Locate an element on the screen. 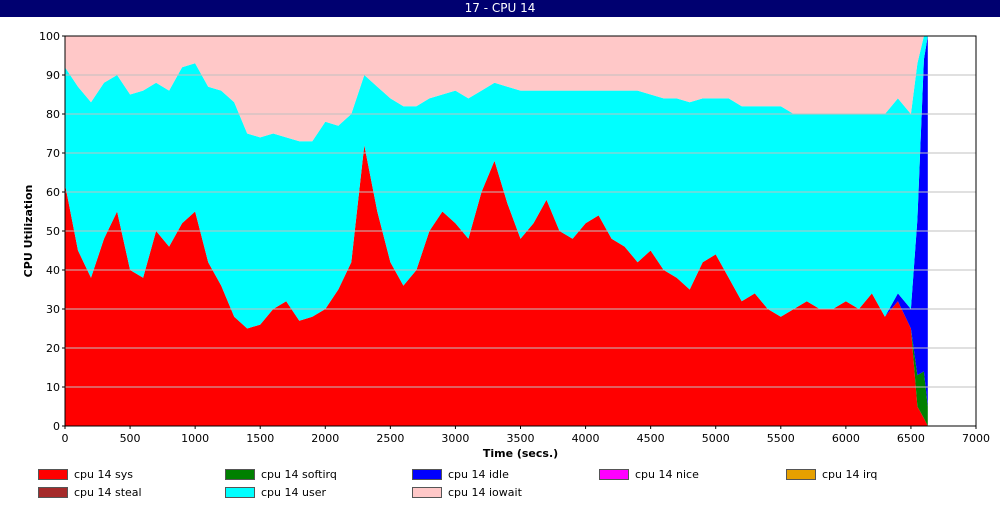 The image size is (1000, 508). legend-item: cpu 14 iowait is located at coordinates (467, 492).